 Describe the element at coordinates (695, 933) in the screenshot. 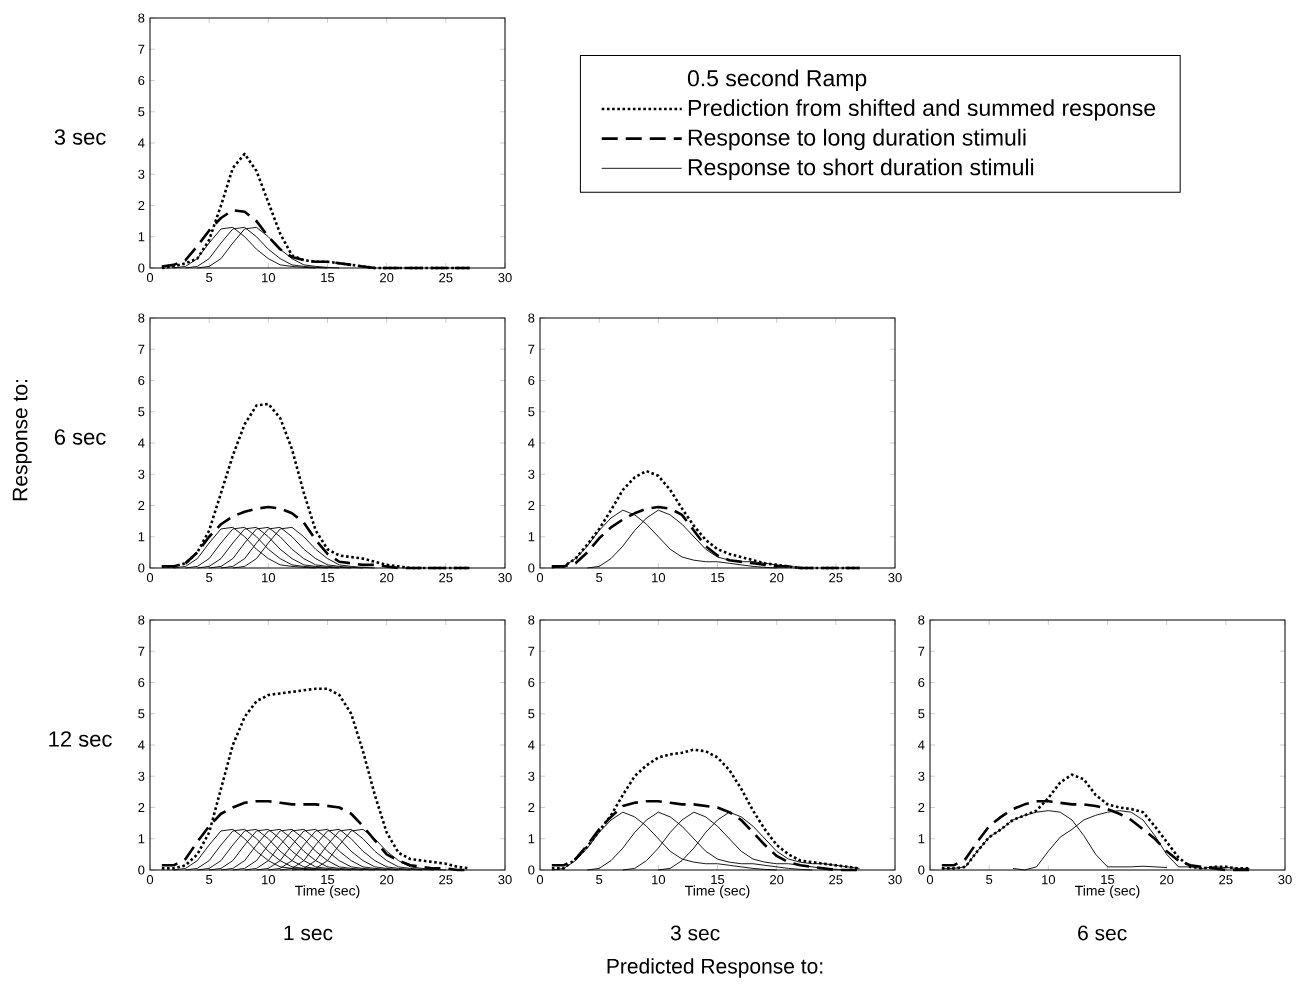

I see `text: 3 sec` at that location.